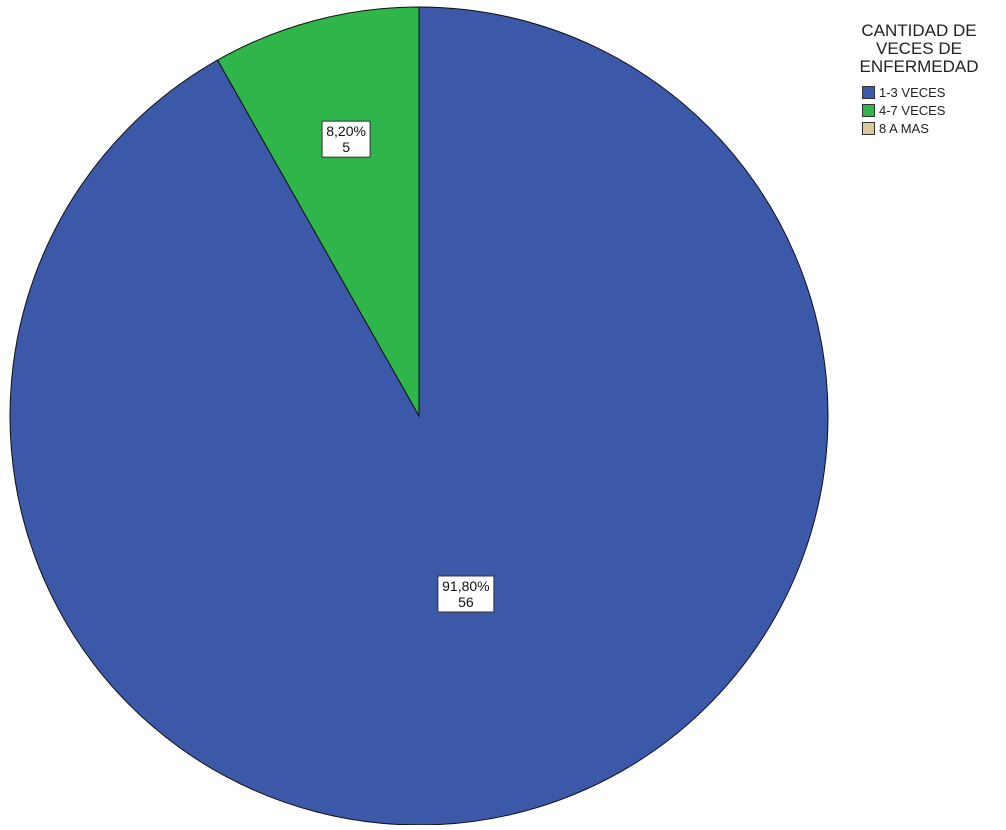 This screenshot has width=1006, height=830. Describe the element at coordinates (466, 602) in the screenshot. I see `data-label-count: 56` at that location.